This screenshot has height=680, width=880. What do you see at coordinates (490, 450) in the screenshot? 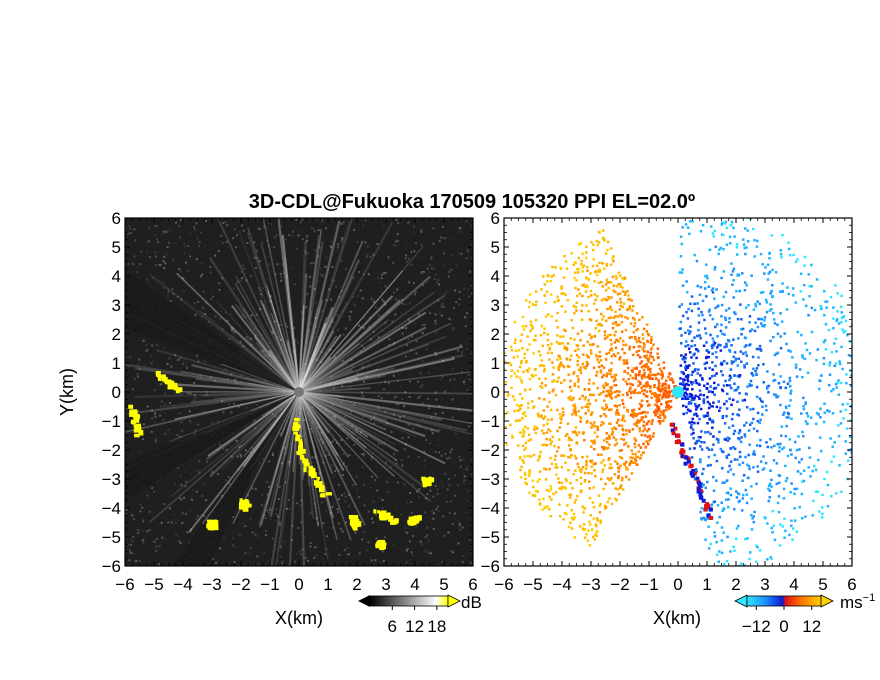
I see `vel-y-tick-label: −2` at bounding box center [490, 450].